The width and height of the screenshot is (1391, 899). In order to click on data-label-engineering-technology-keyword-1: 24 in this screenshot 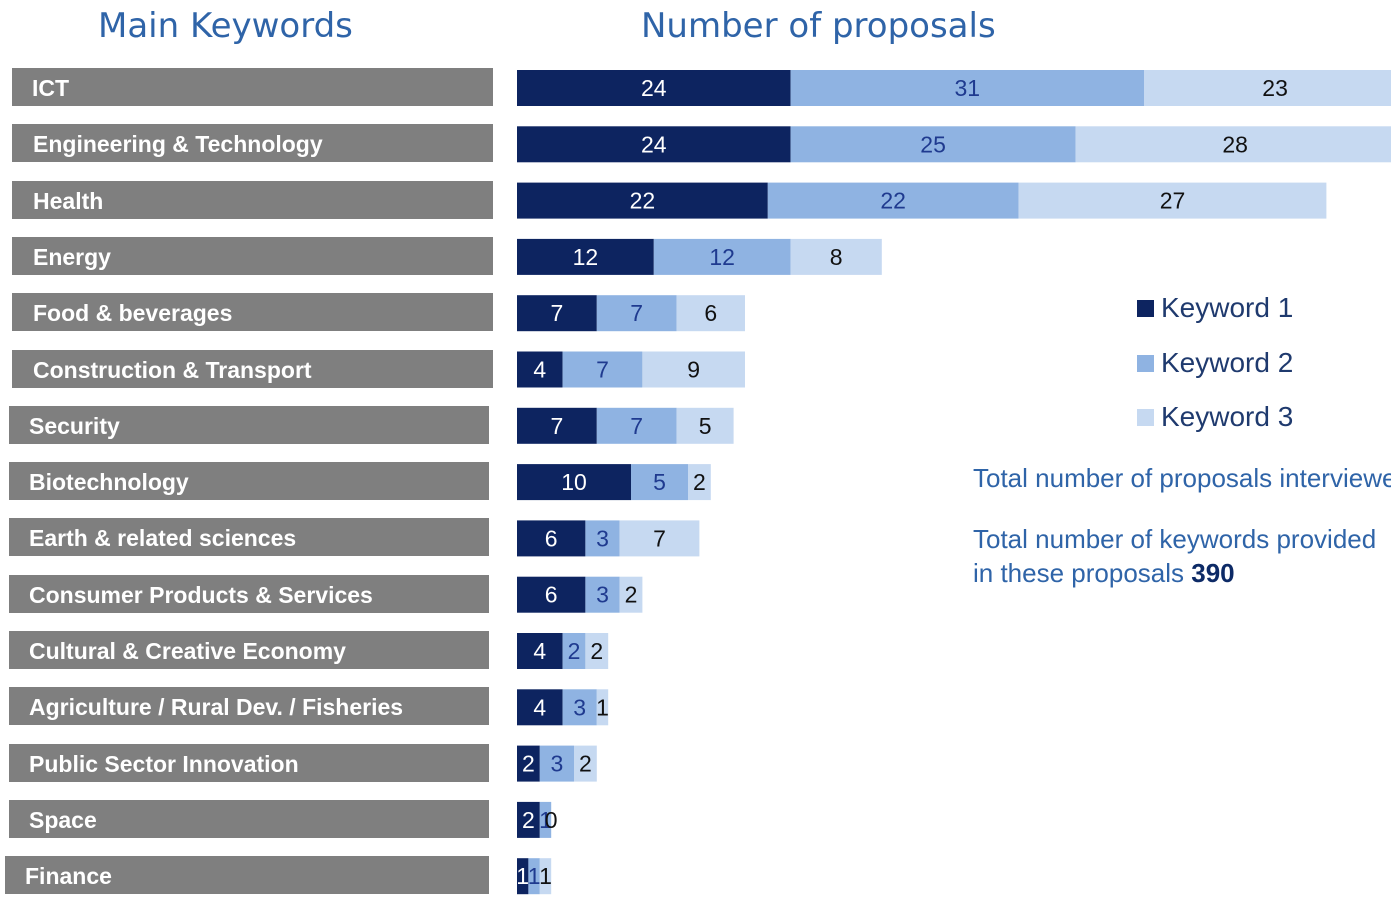, I will do `click(654, 144)`.